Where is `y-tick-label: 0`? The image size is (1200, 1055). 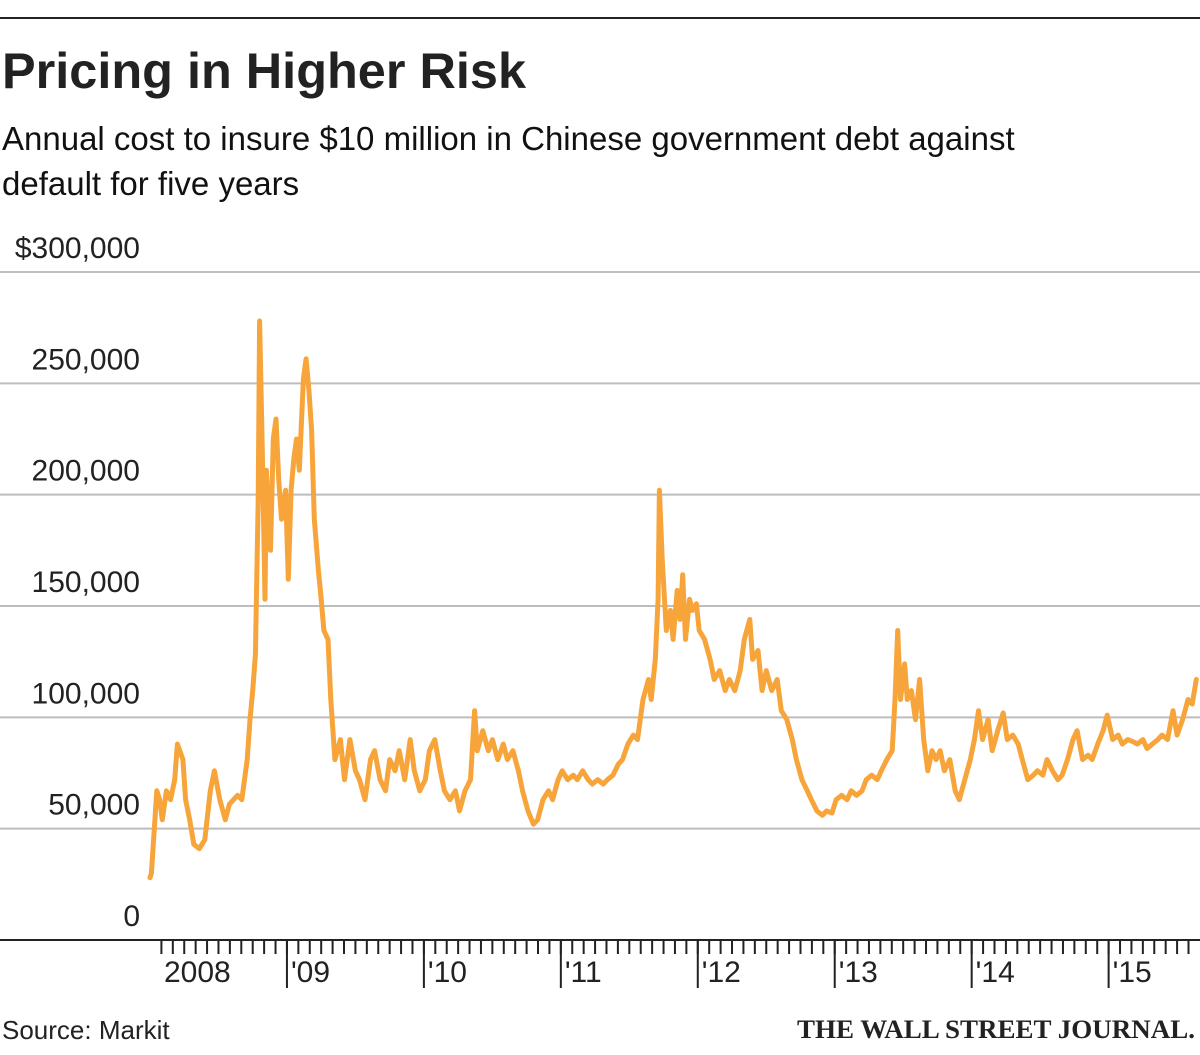 y-tick-label: 0 is located at coordinates (131, 916).